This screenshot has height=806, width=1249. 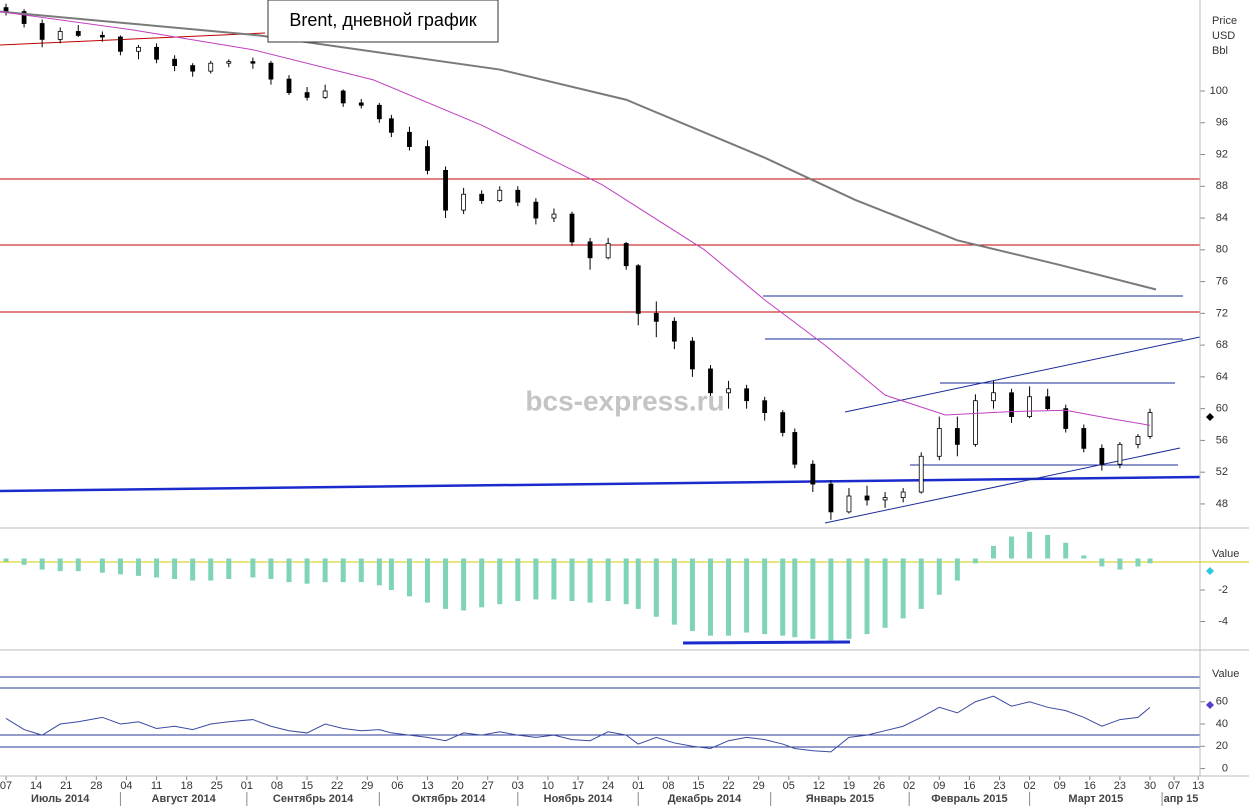 I want to click on x-tick-label: 21, so click(x=66, y=786).